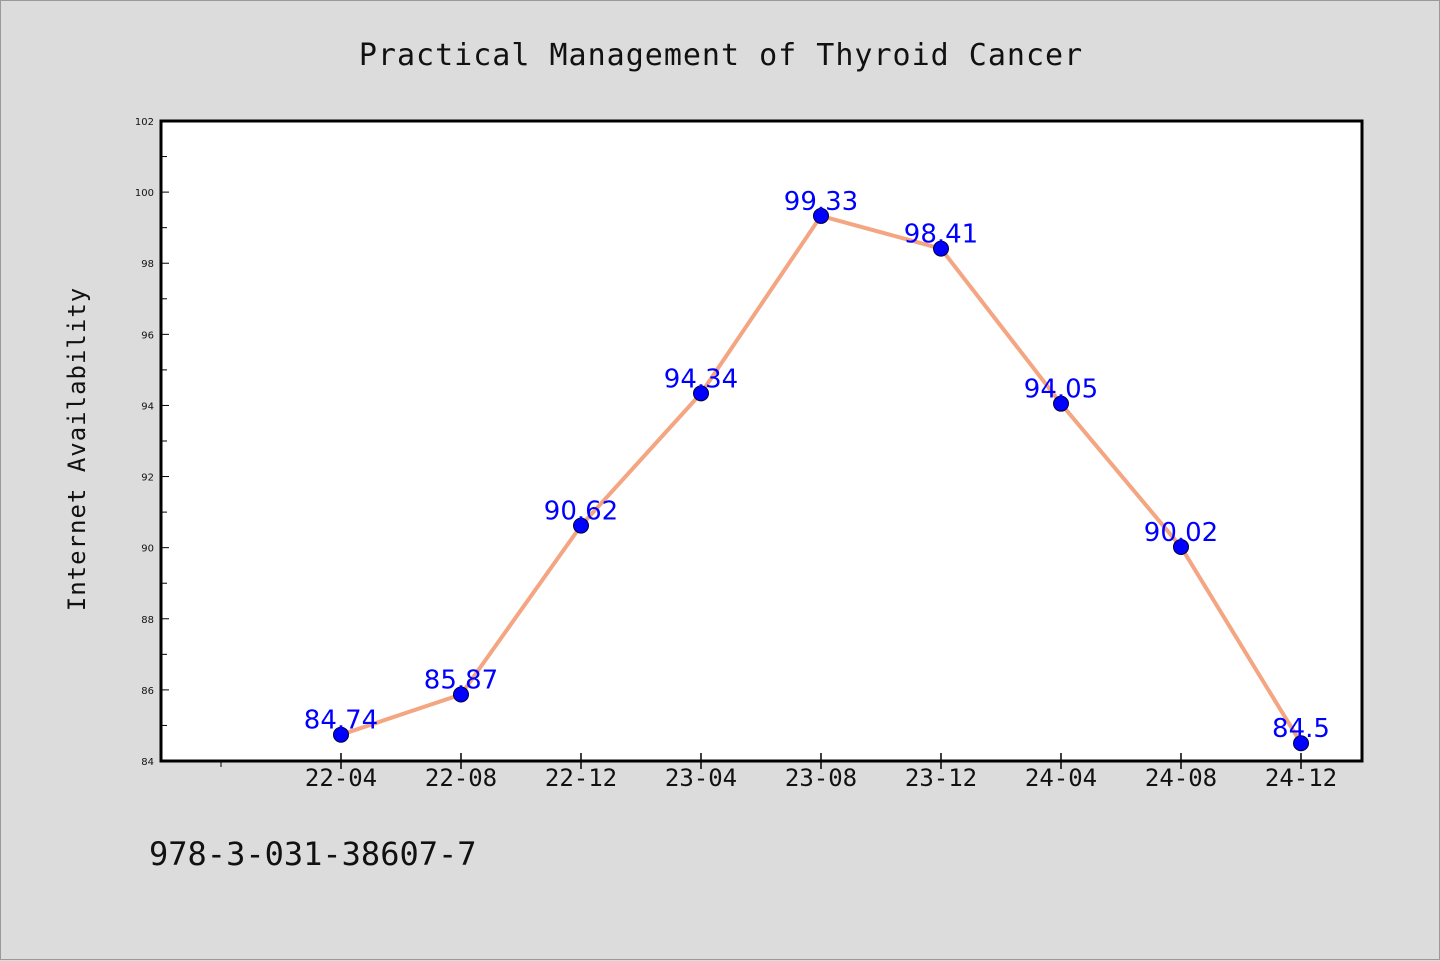 The height and width of the screenshot is (961, 1440). What do you see at coordinates (1181, 778) in the screenshot?
I see `x-tick-label: 24-08` at bounding box center [1181, 778].